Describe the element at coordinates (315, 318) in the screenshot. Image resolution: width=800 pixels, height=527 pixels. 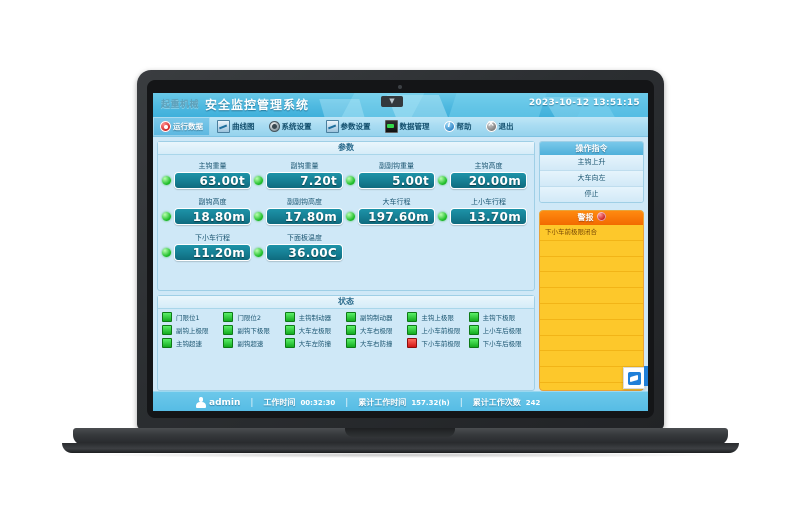
I see `status-label: 主钩制动器` at that location.